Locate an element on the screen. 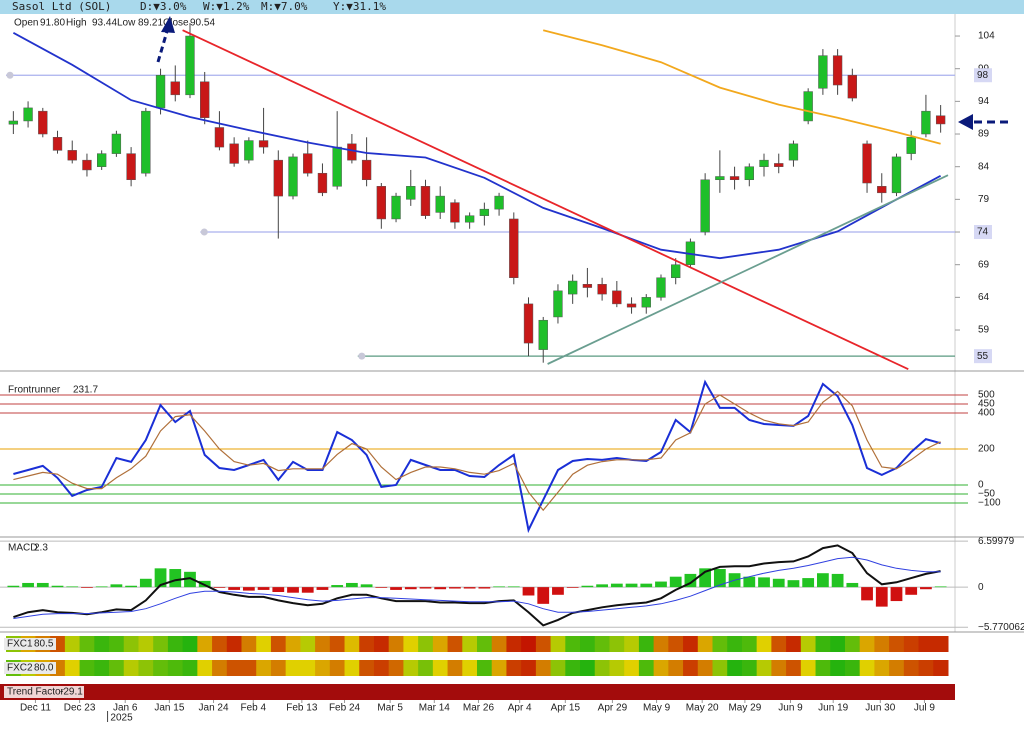  x-tick-label: Jun 19 is located at coordinates (833, 708).